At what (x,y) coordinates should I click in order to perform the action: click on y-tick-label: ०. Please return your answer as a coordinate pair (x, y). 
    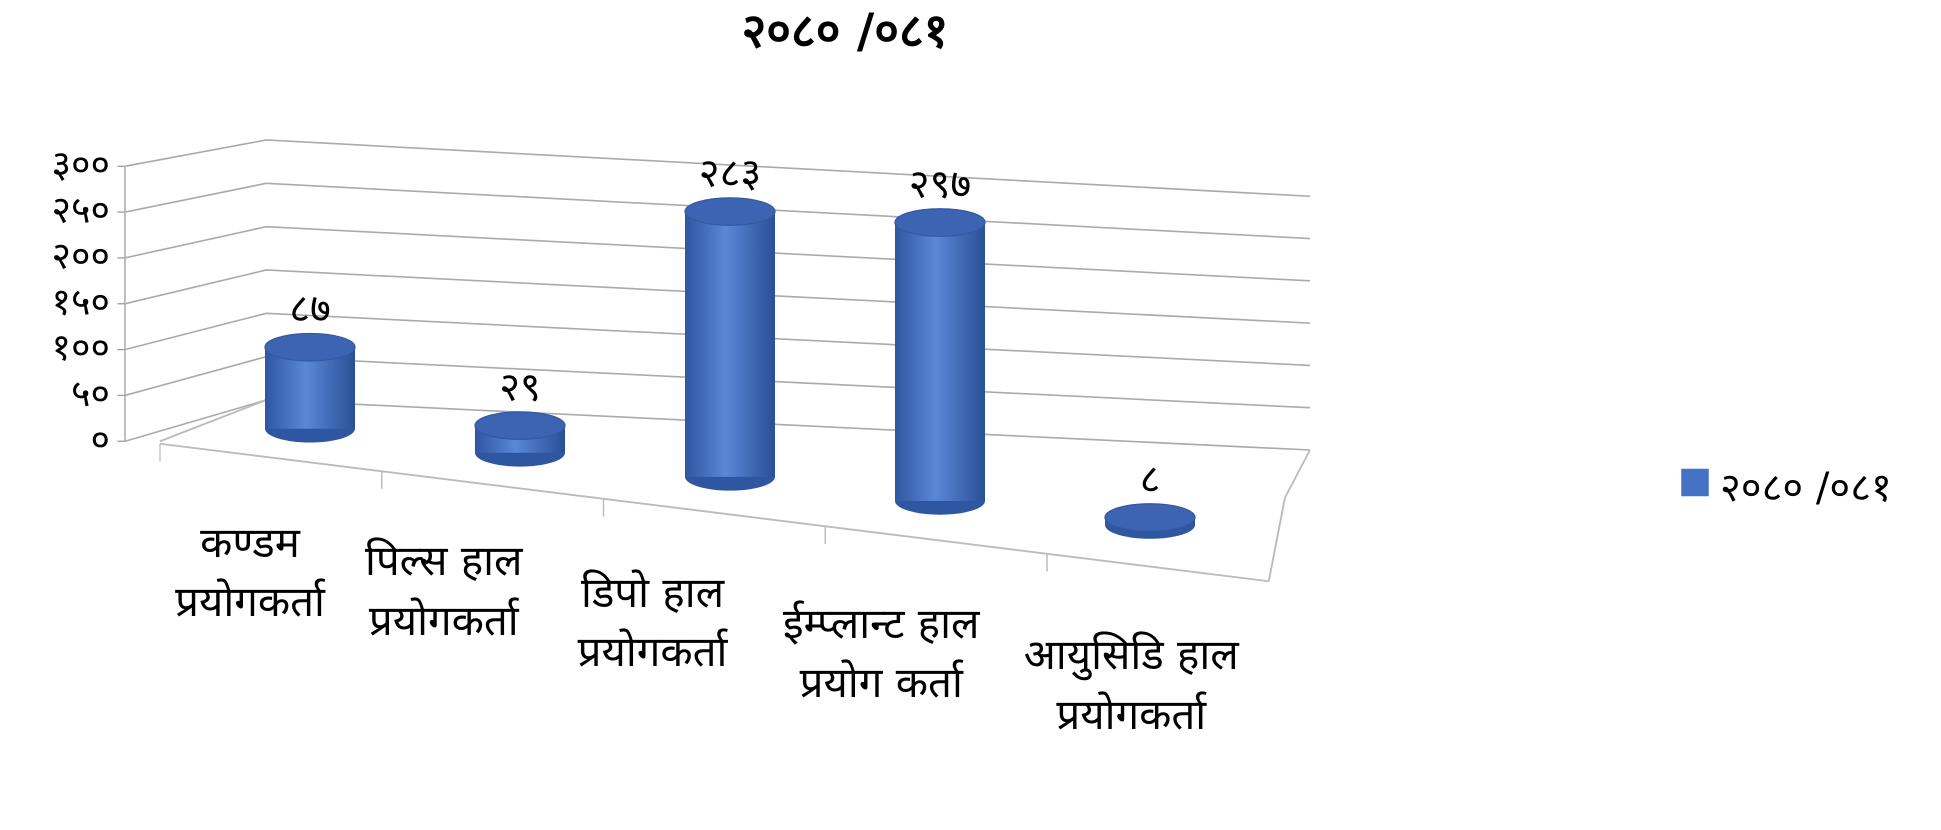
    Looking at the image, I should click on (101, 439).